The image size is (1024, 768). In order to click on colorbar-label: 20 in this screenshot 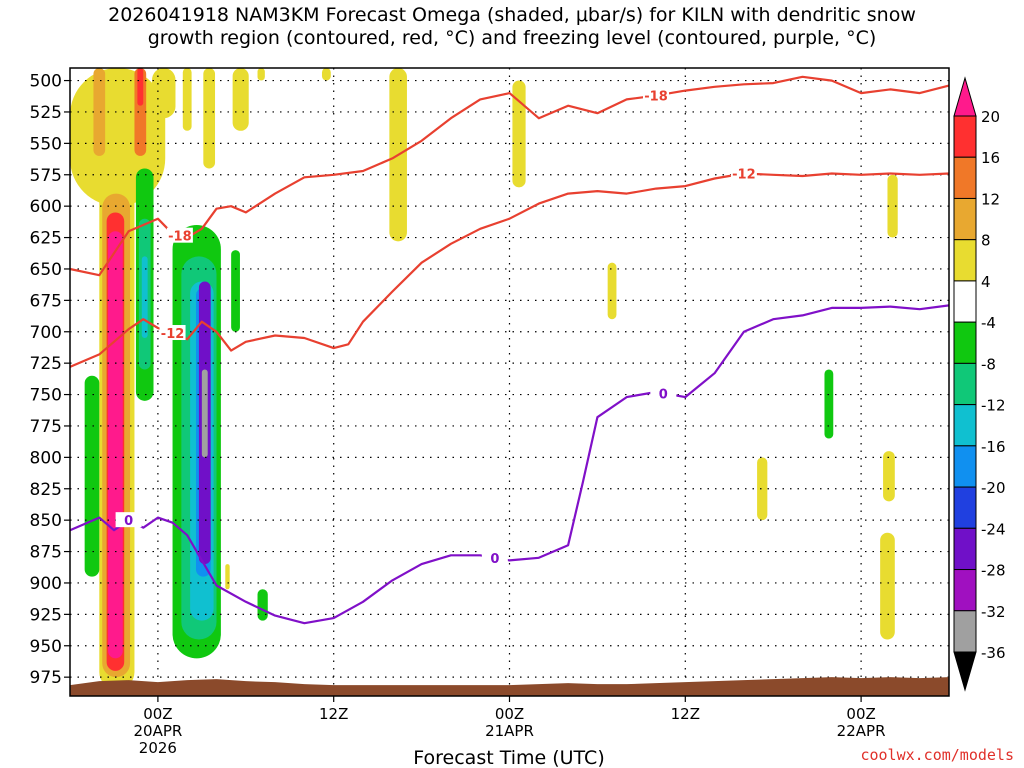, I will do `click(990, 117)`.